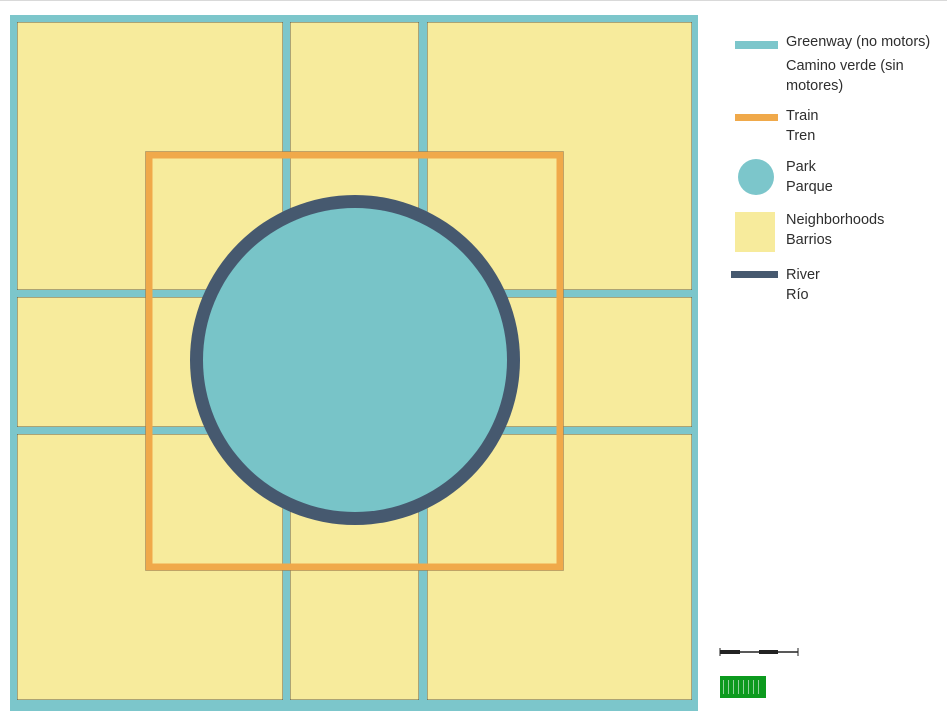  I want to click on train-line-icon, so click(756, 117).